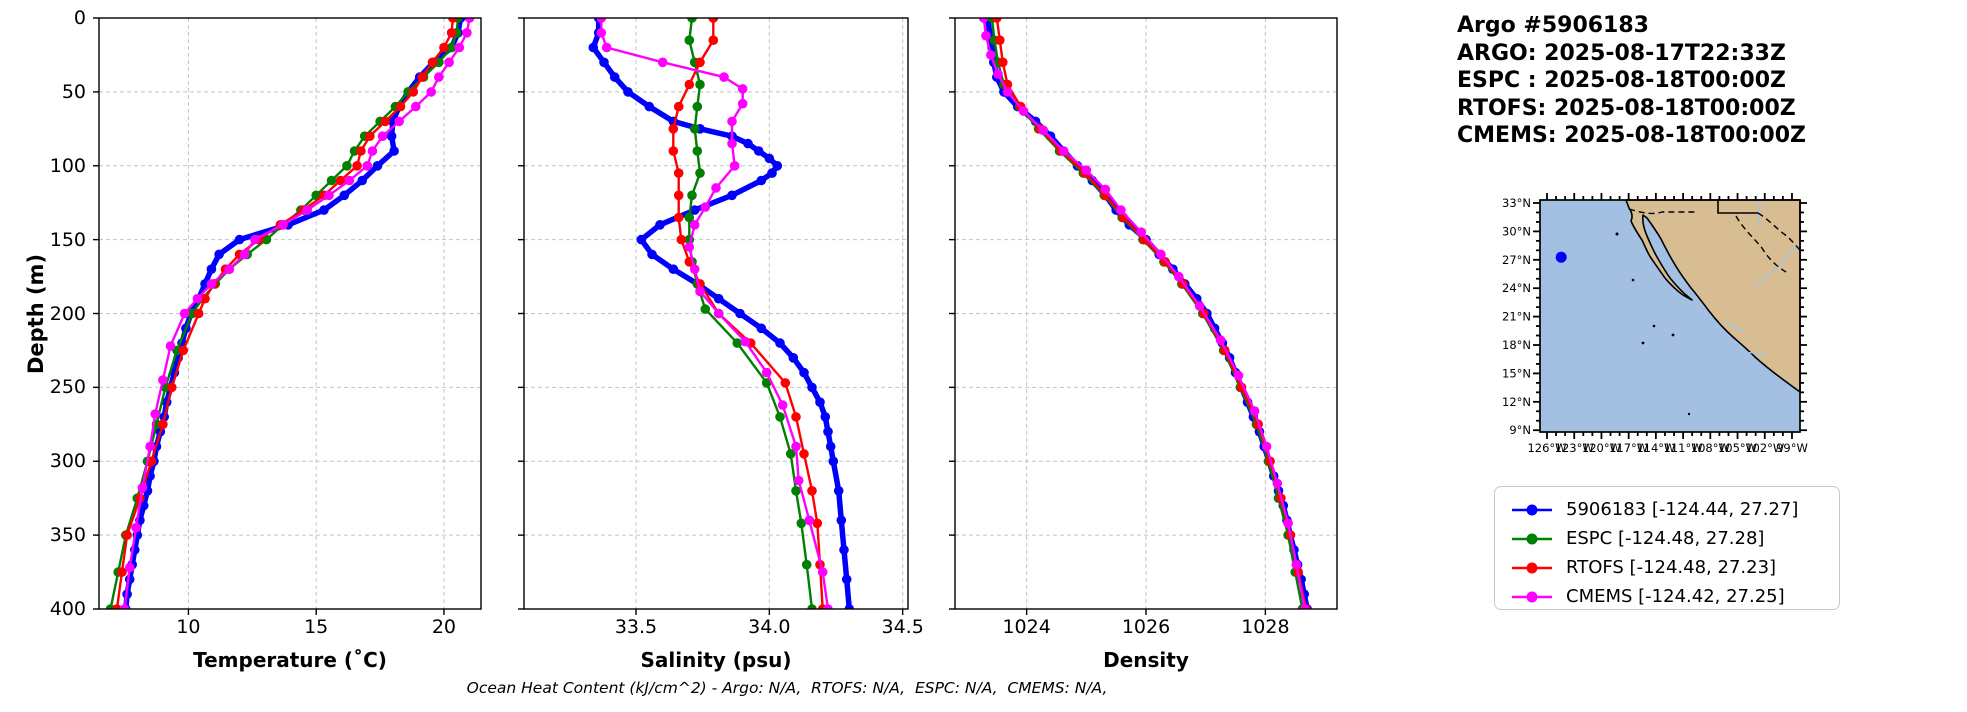 This screenshot has height=712, width=1967. I want to click on legend-item: RTOFS [-124.48, 27.23], so click(1674, 567).